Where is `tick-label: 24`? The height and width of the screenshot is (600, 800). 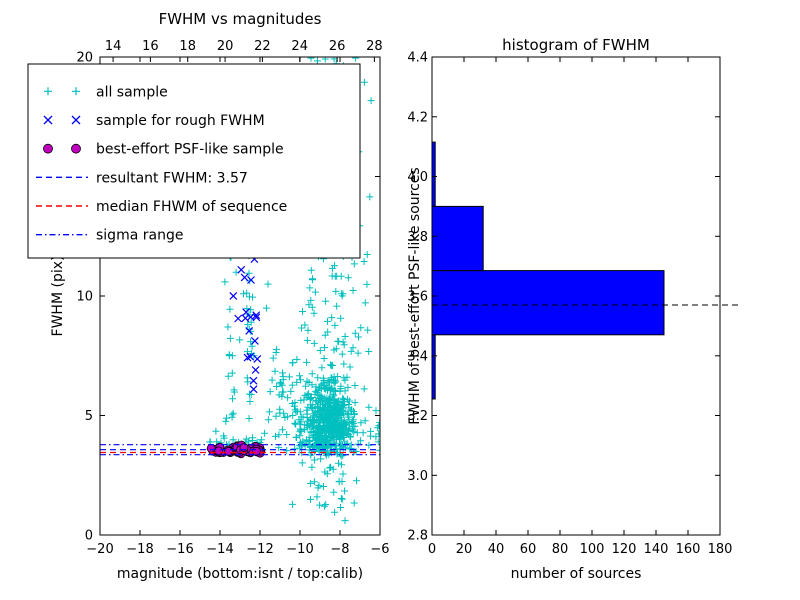
tick-label: 24 is located at coordinates (299, 46).